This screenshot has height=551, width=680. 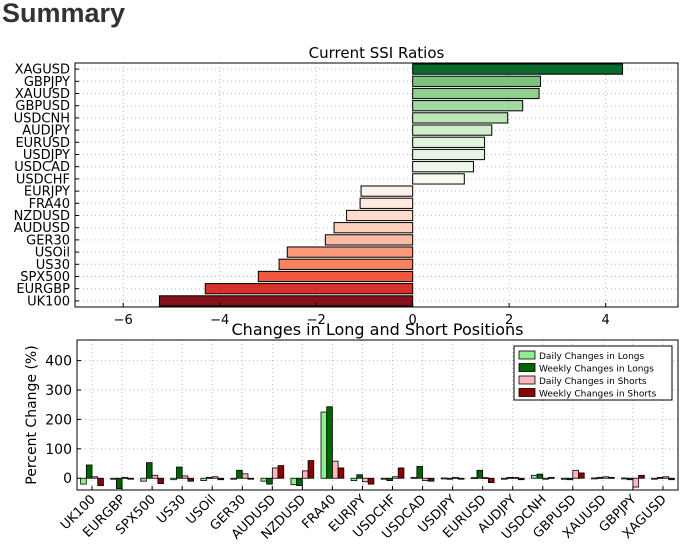 I want to click on category-label: SPX500, so click(x=45, y=277).